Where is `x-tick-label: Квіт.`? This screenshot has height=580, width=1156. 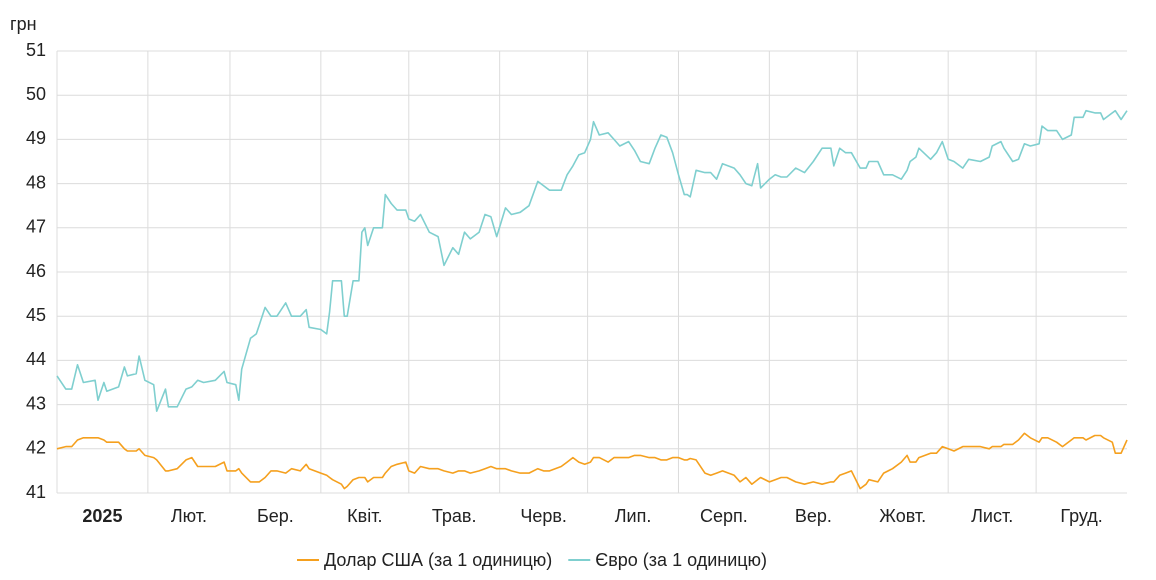 x-tick-label: Квіт. is located at coordinates (364, 516).